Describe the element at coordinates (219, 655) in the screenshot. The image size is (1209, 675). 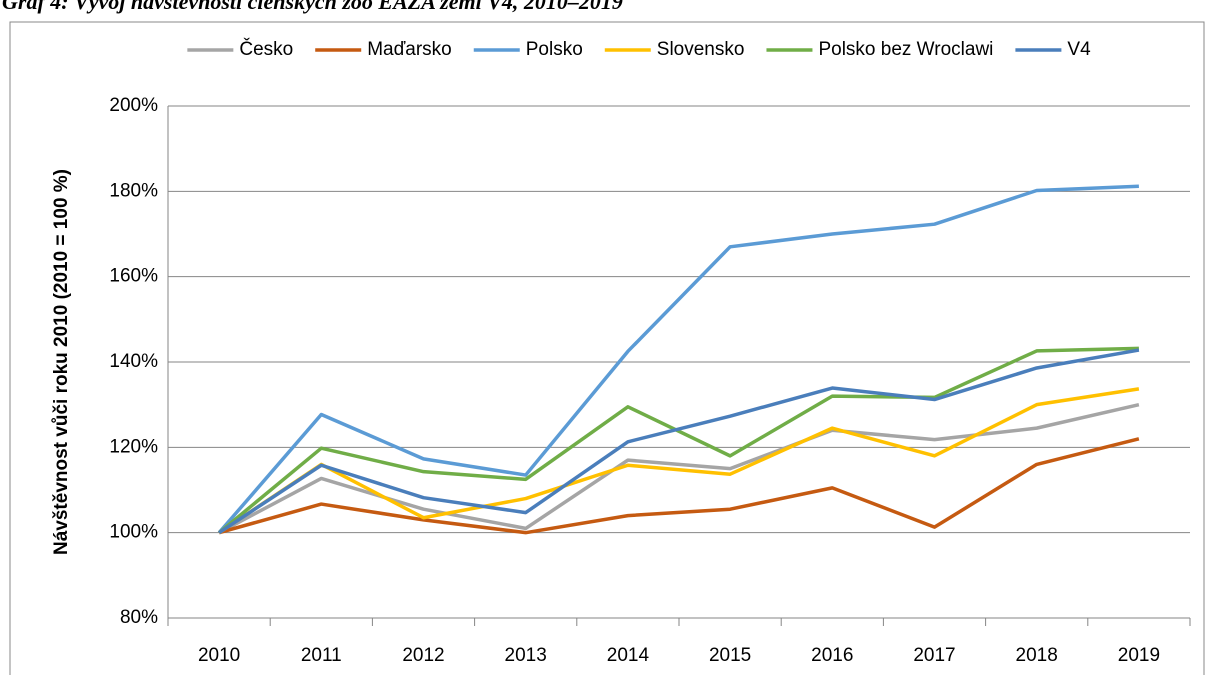
I see `x-tick-label: 2010` at that location.